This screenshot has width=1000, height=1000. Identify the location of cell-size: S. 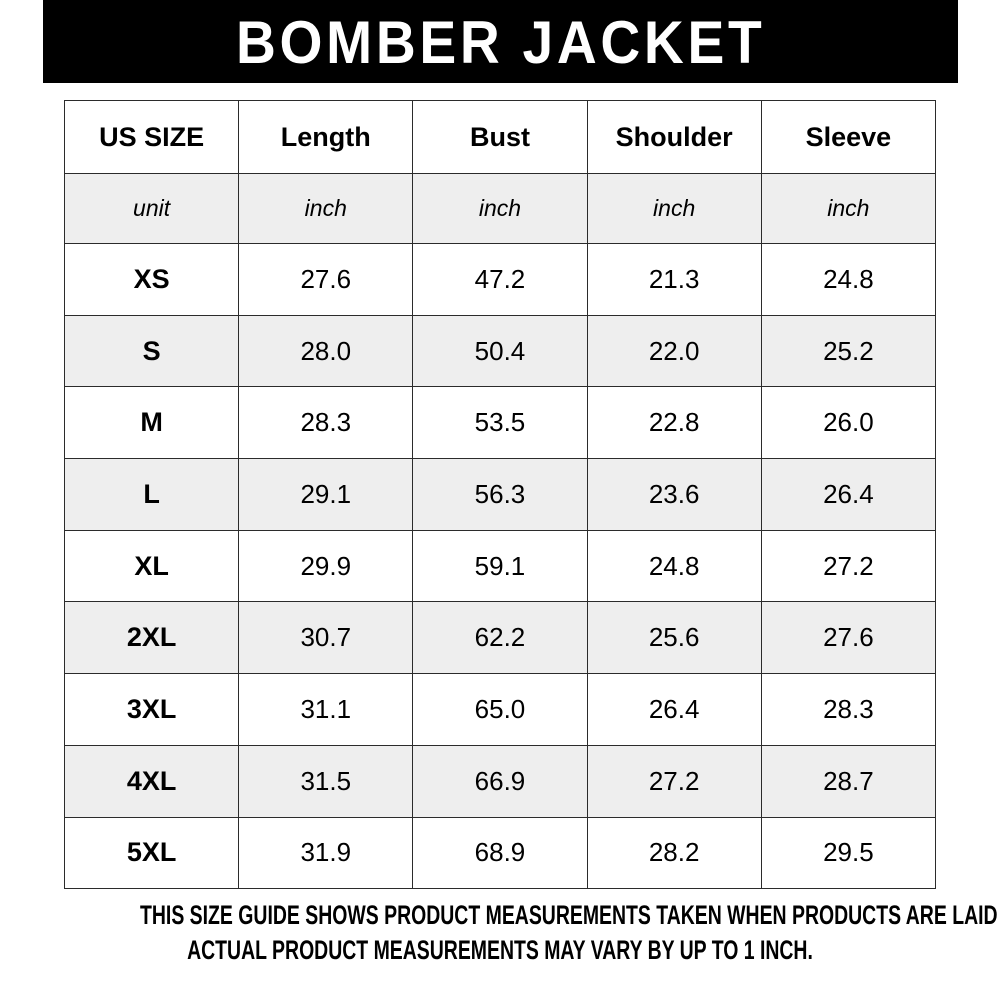
(151, 351).